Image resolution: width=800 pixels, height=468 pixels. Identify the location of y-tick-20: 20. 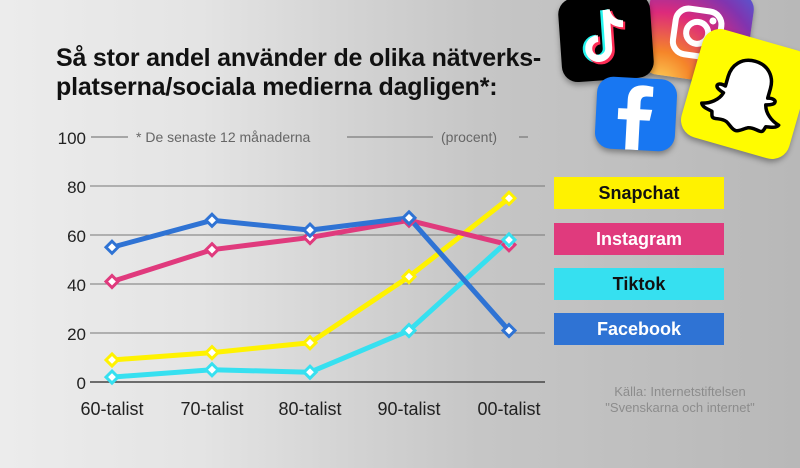
(76, 334).